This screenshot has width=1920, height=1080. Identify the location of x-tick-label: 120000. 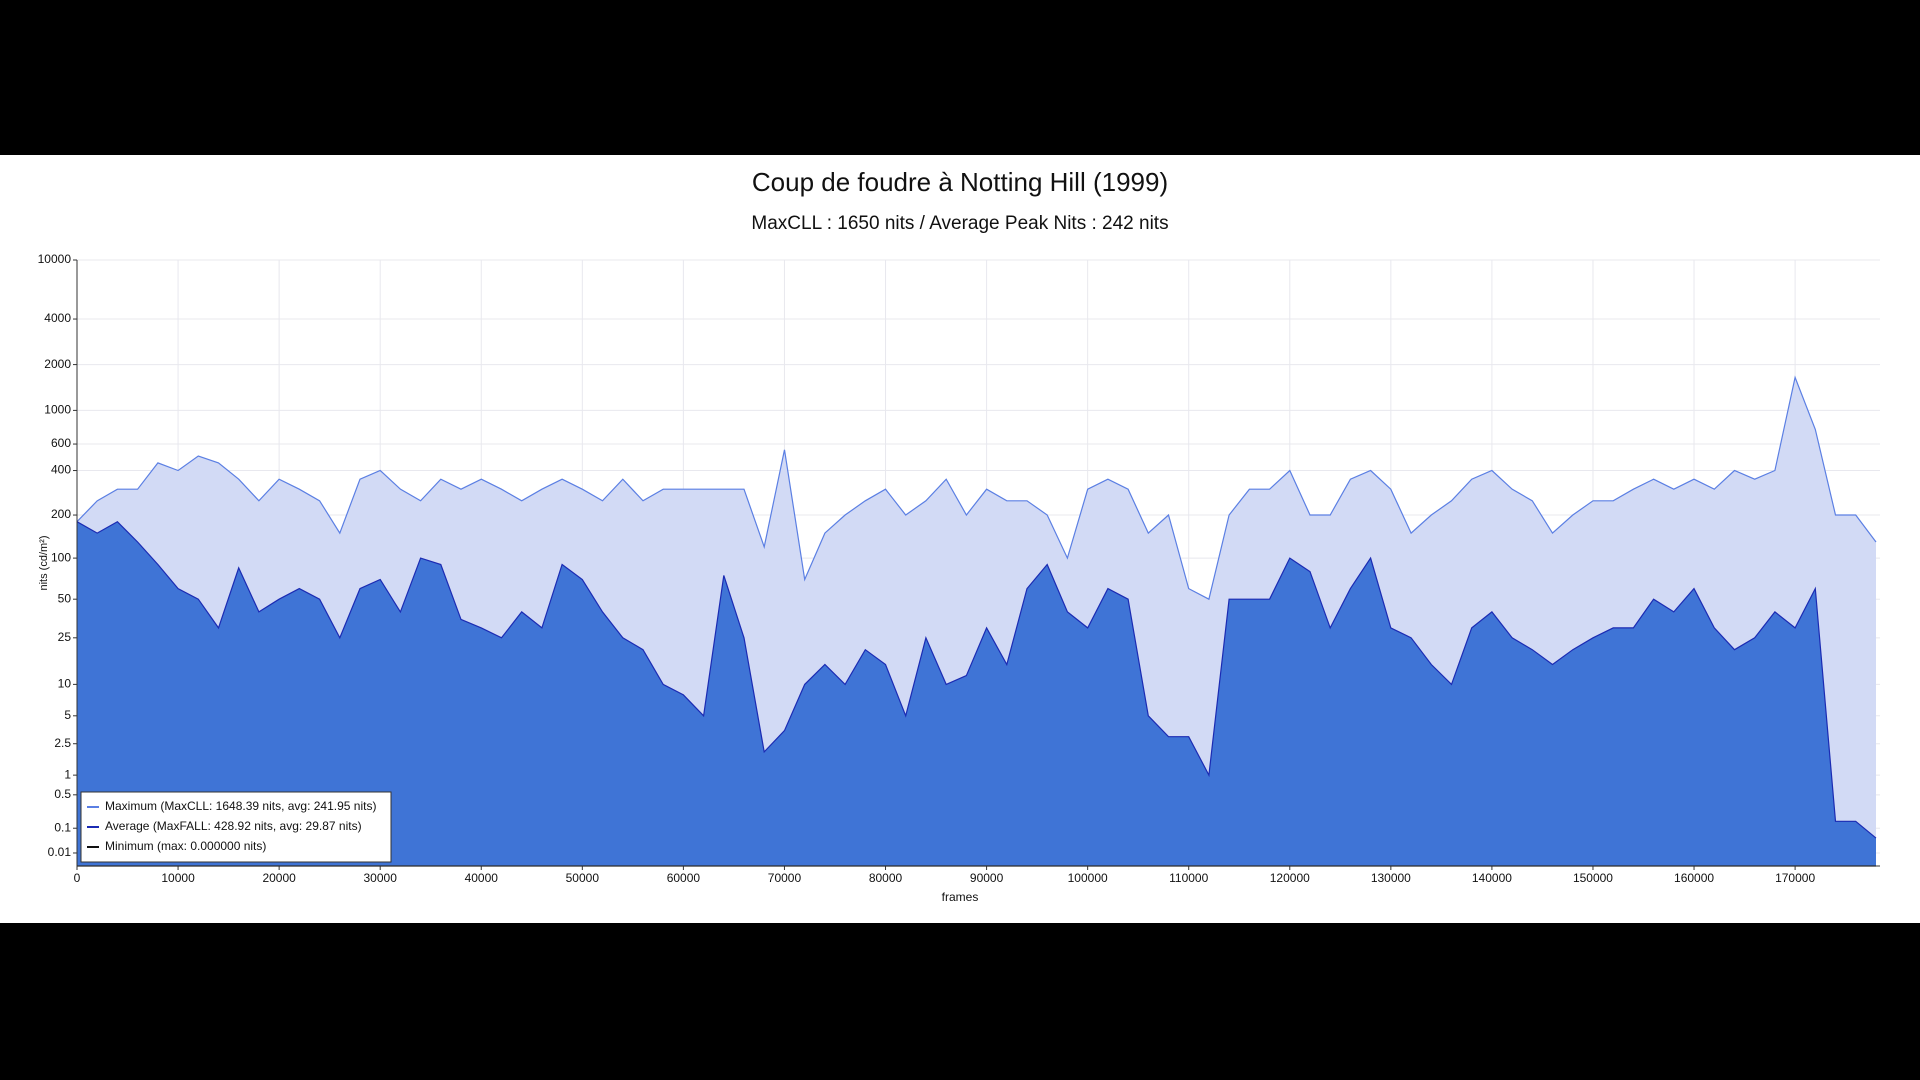
(1290, 878).